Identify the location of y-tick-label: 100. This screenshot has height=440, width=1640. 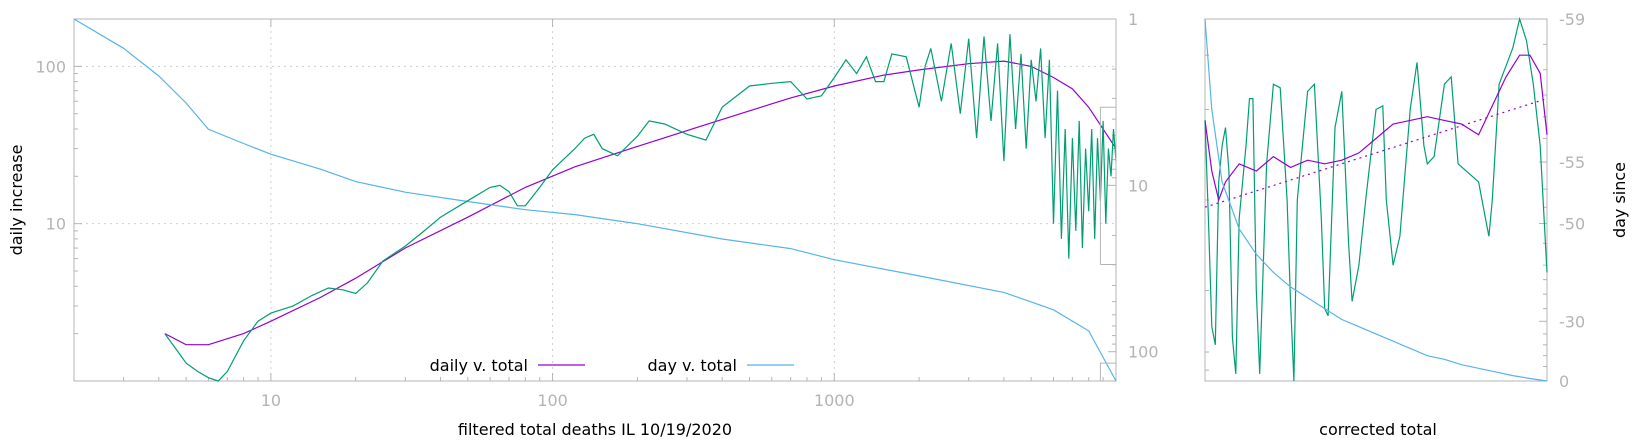
(50, 66).